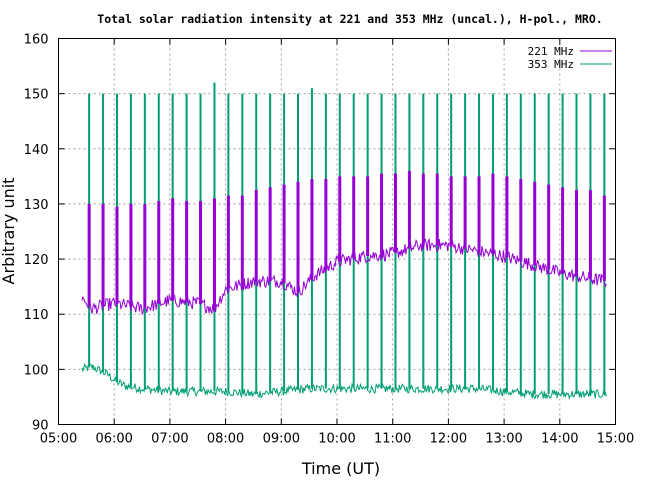 The height and width of the screenshot is (480, 650). Describe the element at coordinates (559, 439) in the screenshot. I see `x-tick-label: 14:00` at that location.